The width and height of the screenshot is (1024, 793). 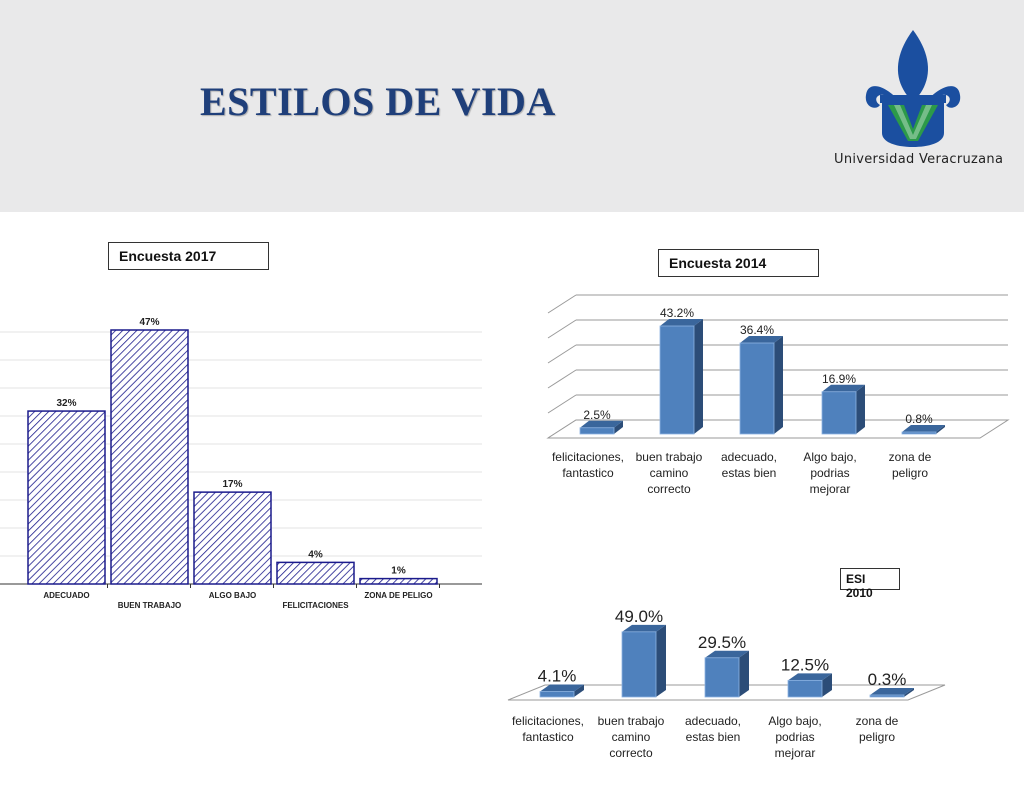 What do you see at coordinates (639, 616) in the screenshot?
I see `data-label: 49.0%` at bounding box center [639, 616].